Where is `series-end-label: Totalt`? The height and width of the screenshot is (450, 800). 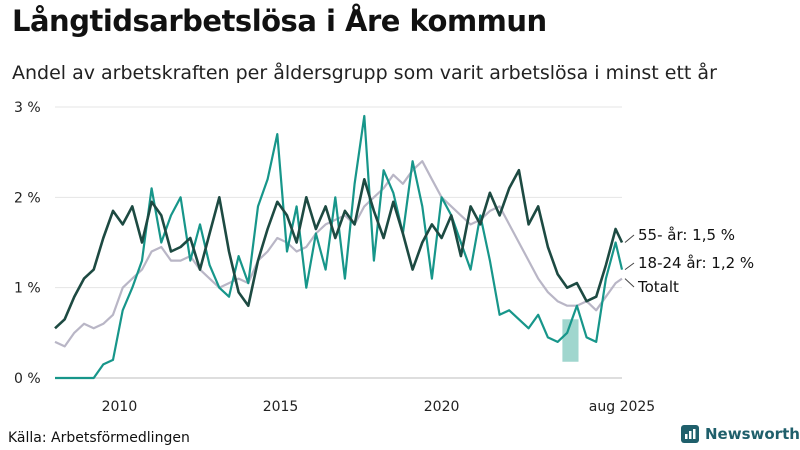 series-end-label: Totalt is located at coordinates (658, 287).